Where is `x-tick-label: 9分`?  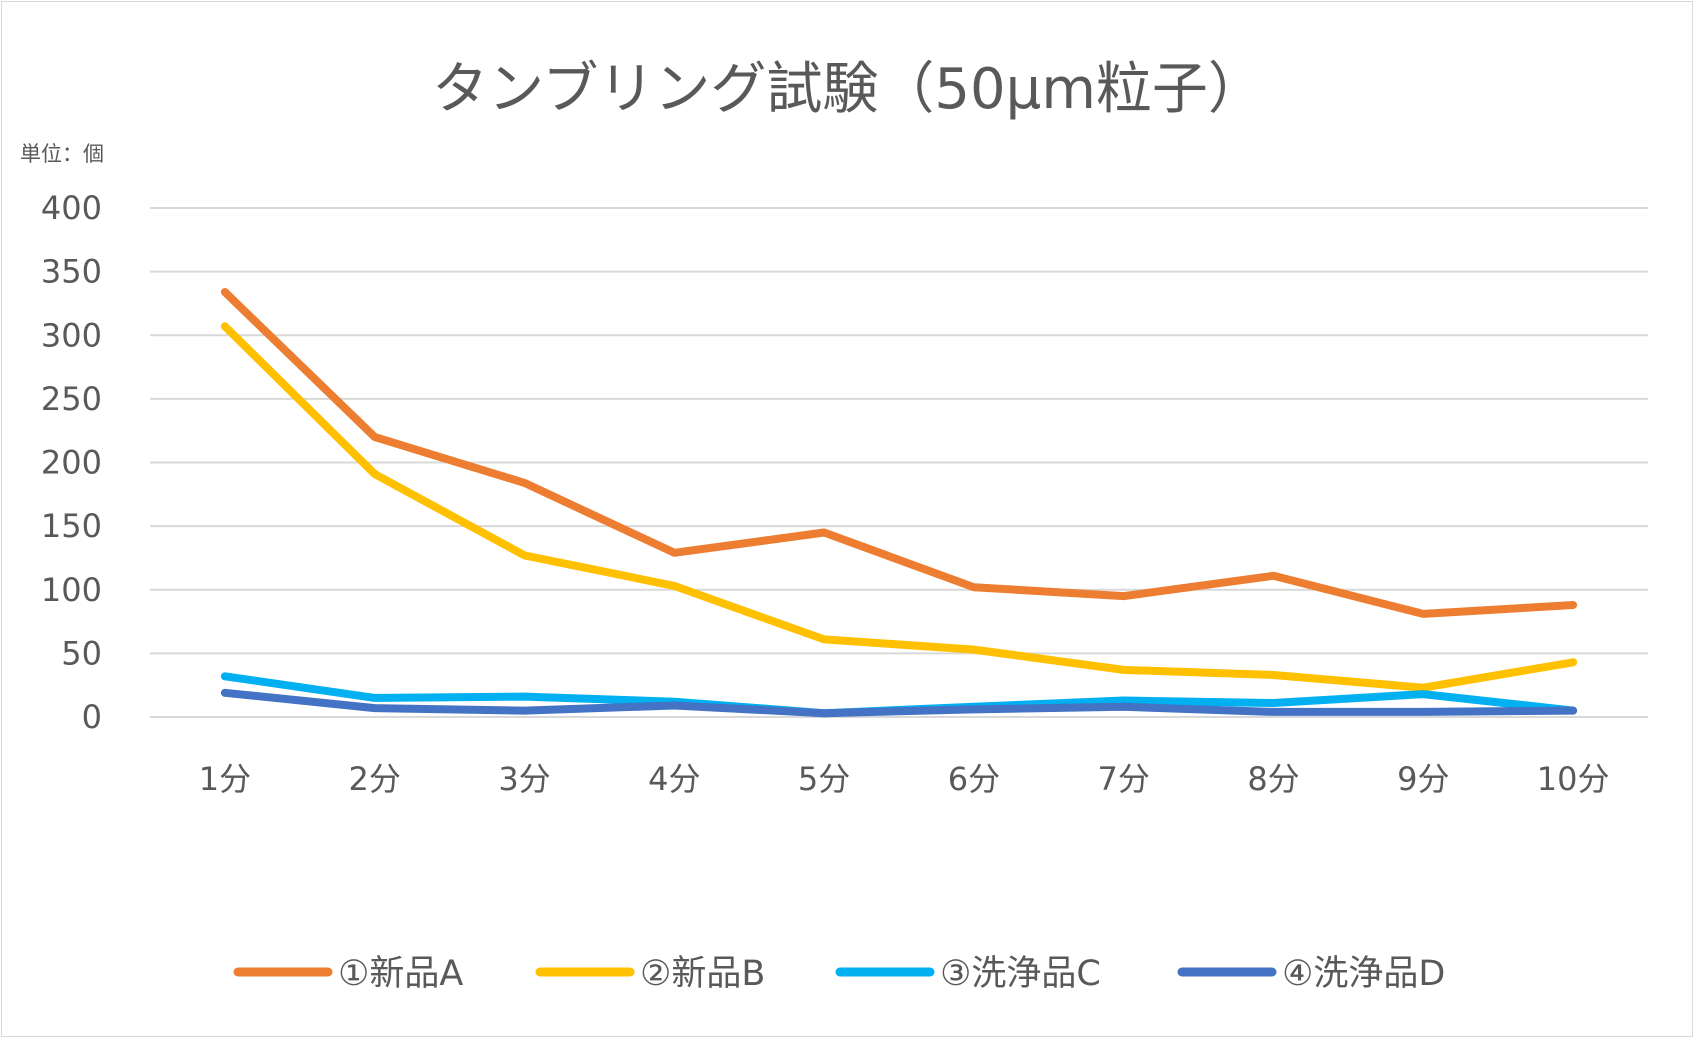 x-tick-label: 9分 is located at coordinates (1423, 779).